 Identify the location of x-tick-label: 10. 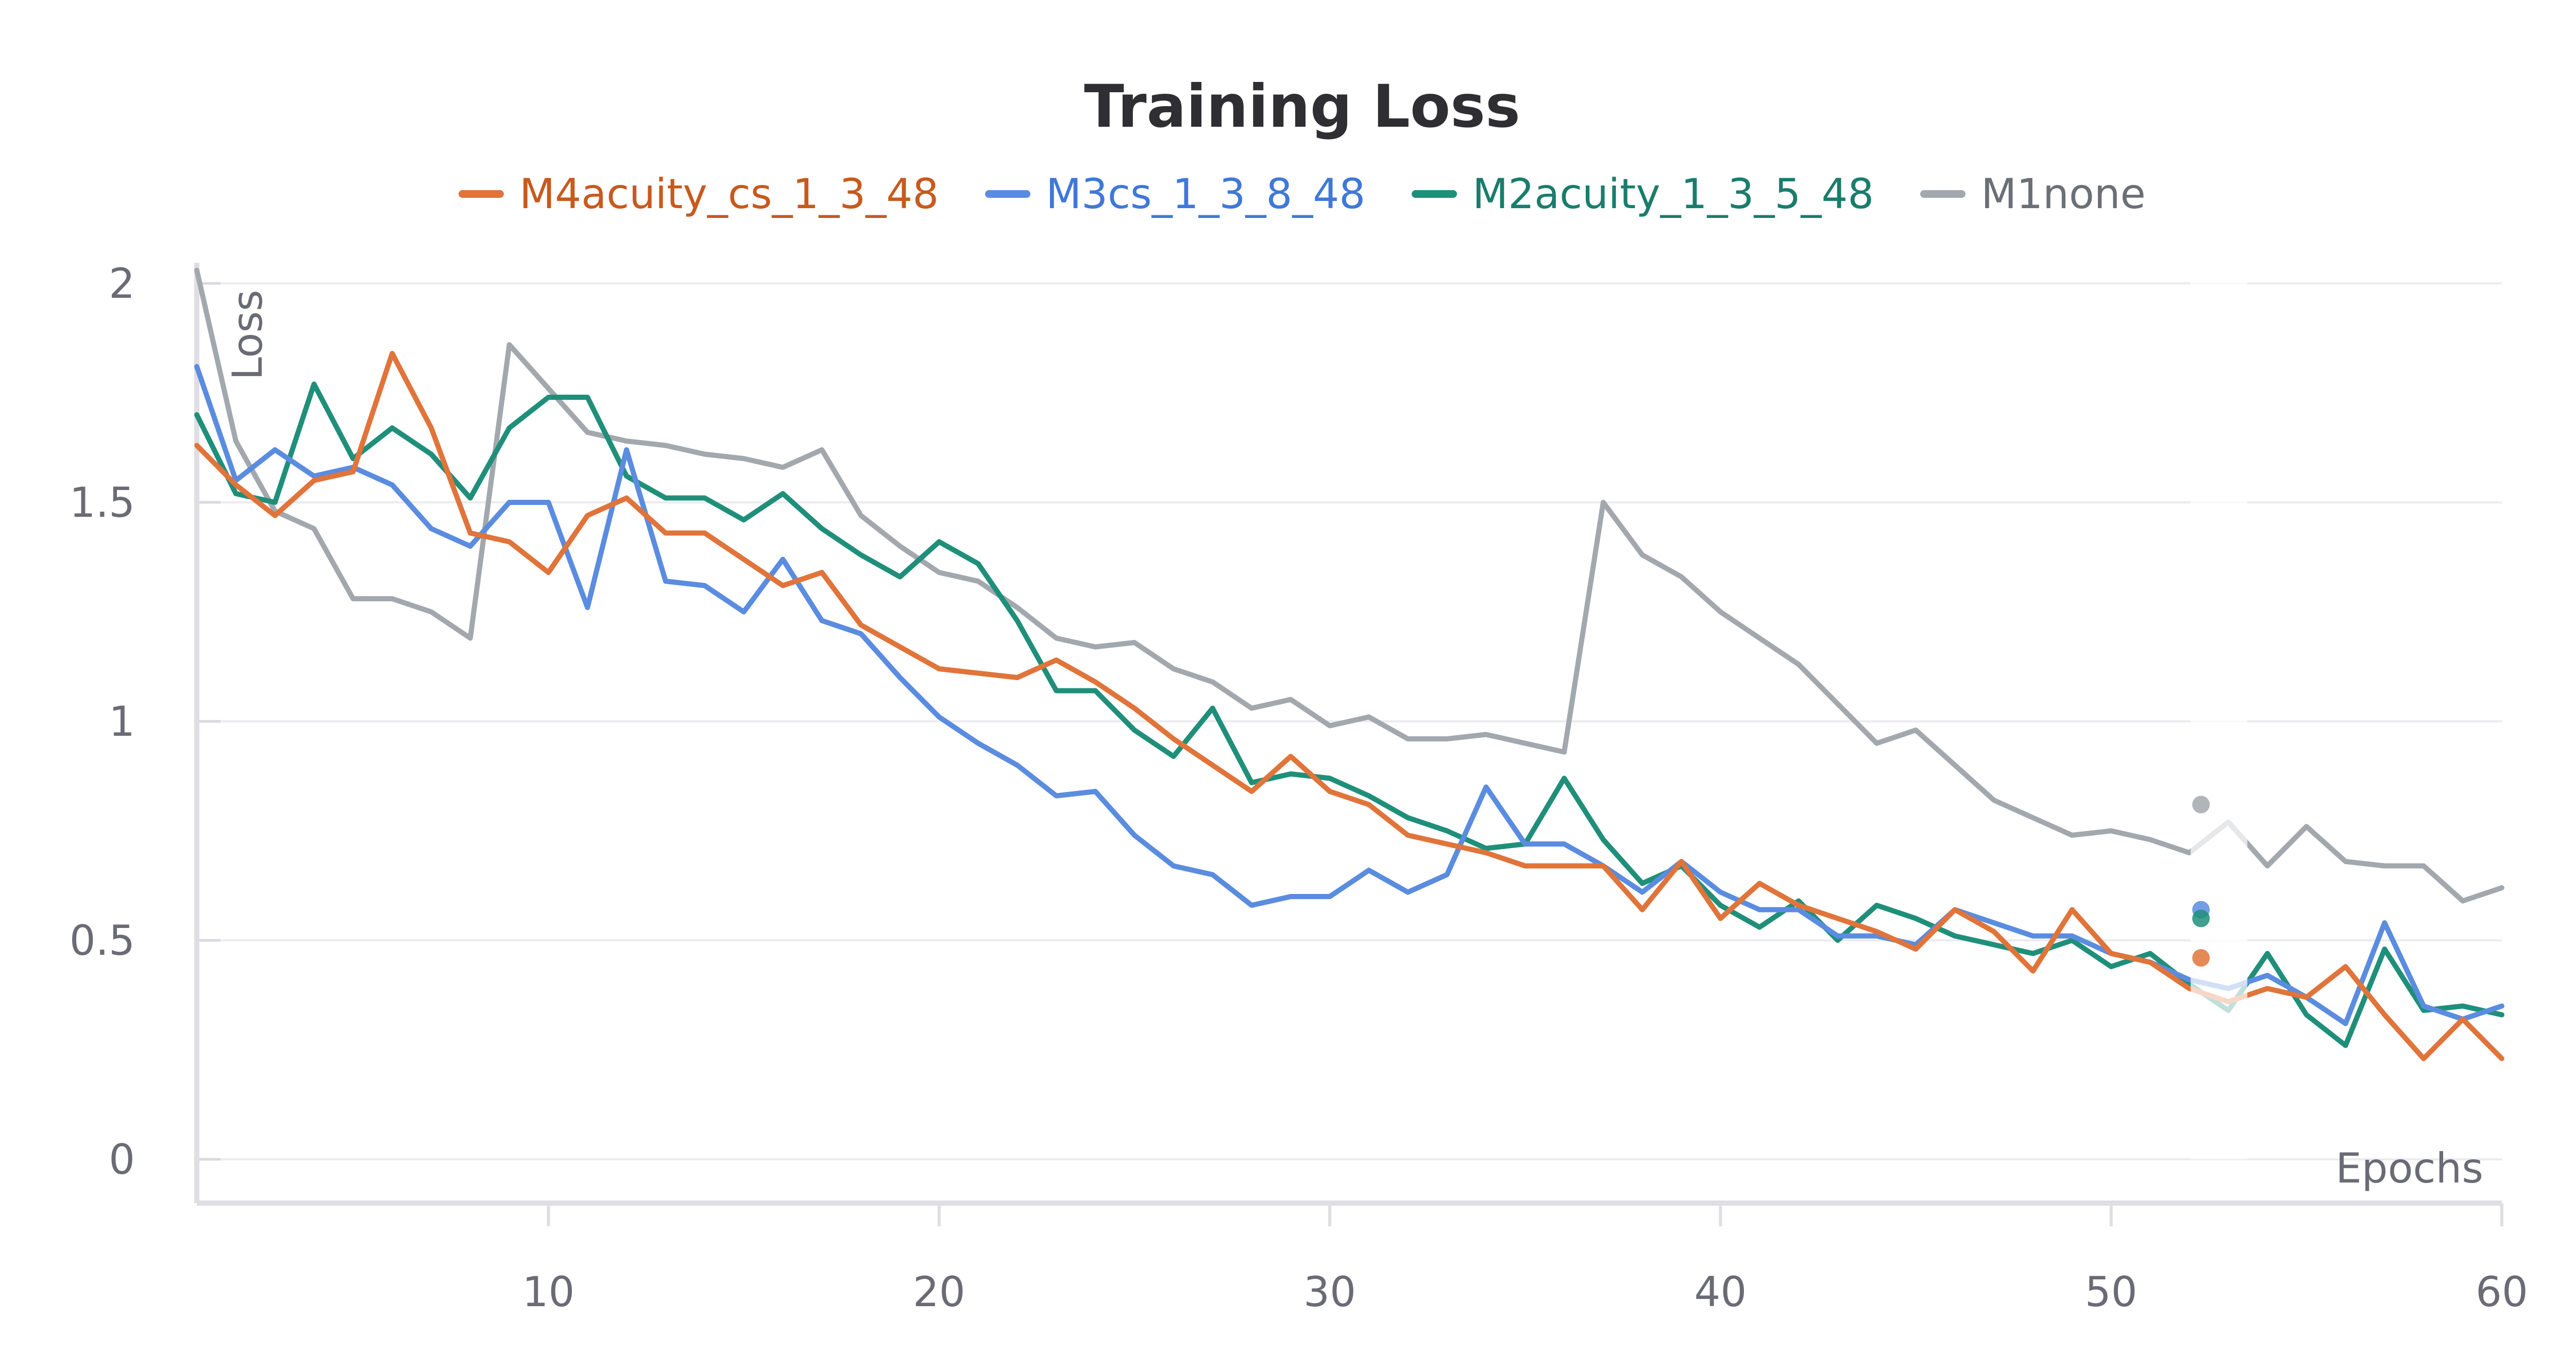
(548, 1292).